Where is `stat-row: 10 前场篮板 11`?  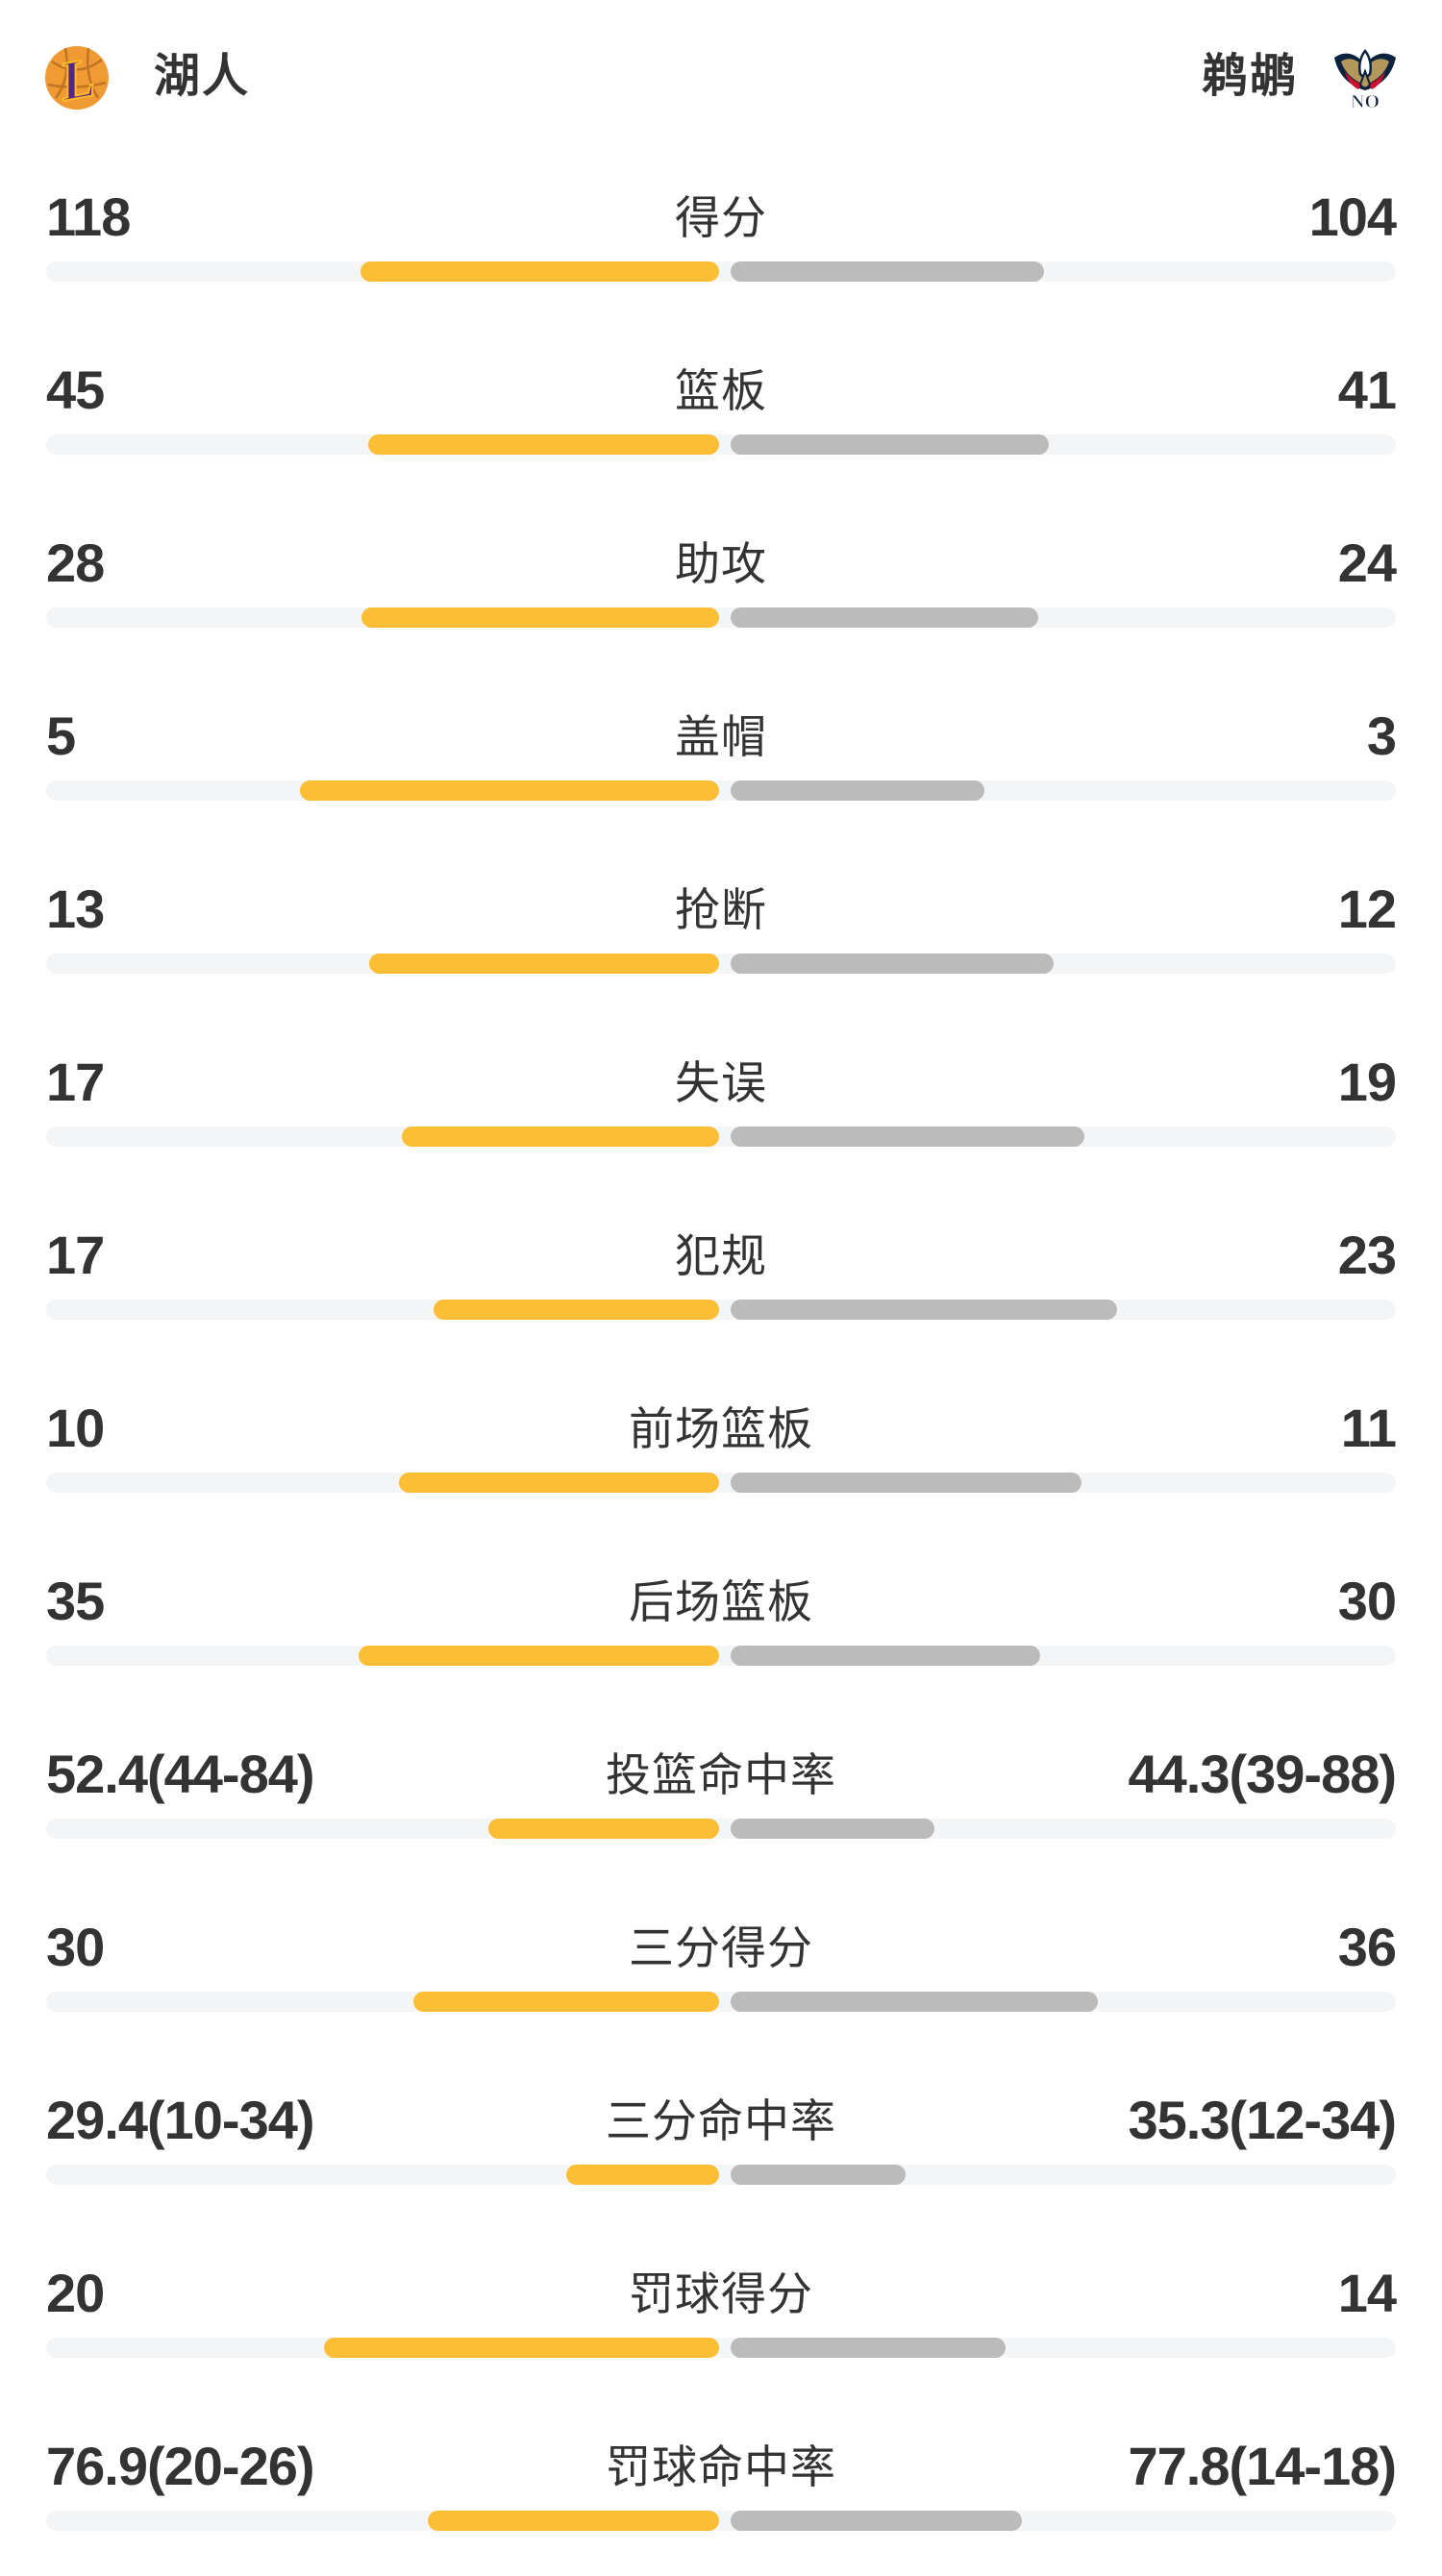 stat-row: 10 前场篮板 11 is located at coordinates (721, 1461).